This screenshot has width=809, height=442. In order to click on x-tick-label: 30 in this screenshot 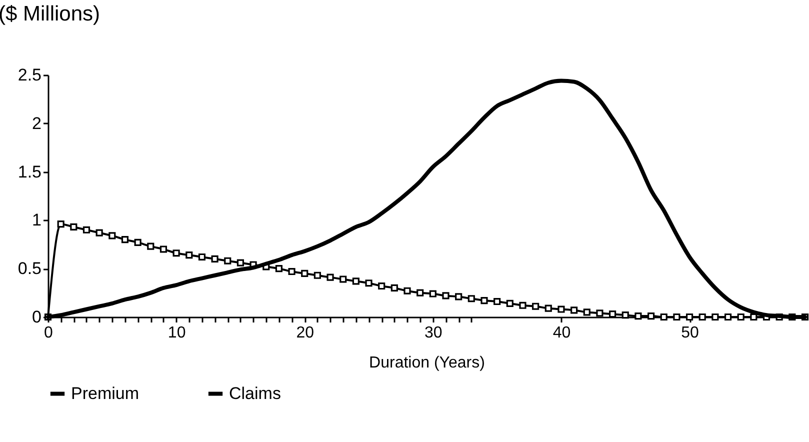, I will do `click(433, 333)`.